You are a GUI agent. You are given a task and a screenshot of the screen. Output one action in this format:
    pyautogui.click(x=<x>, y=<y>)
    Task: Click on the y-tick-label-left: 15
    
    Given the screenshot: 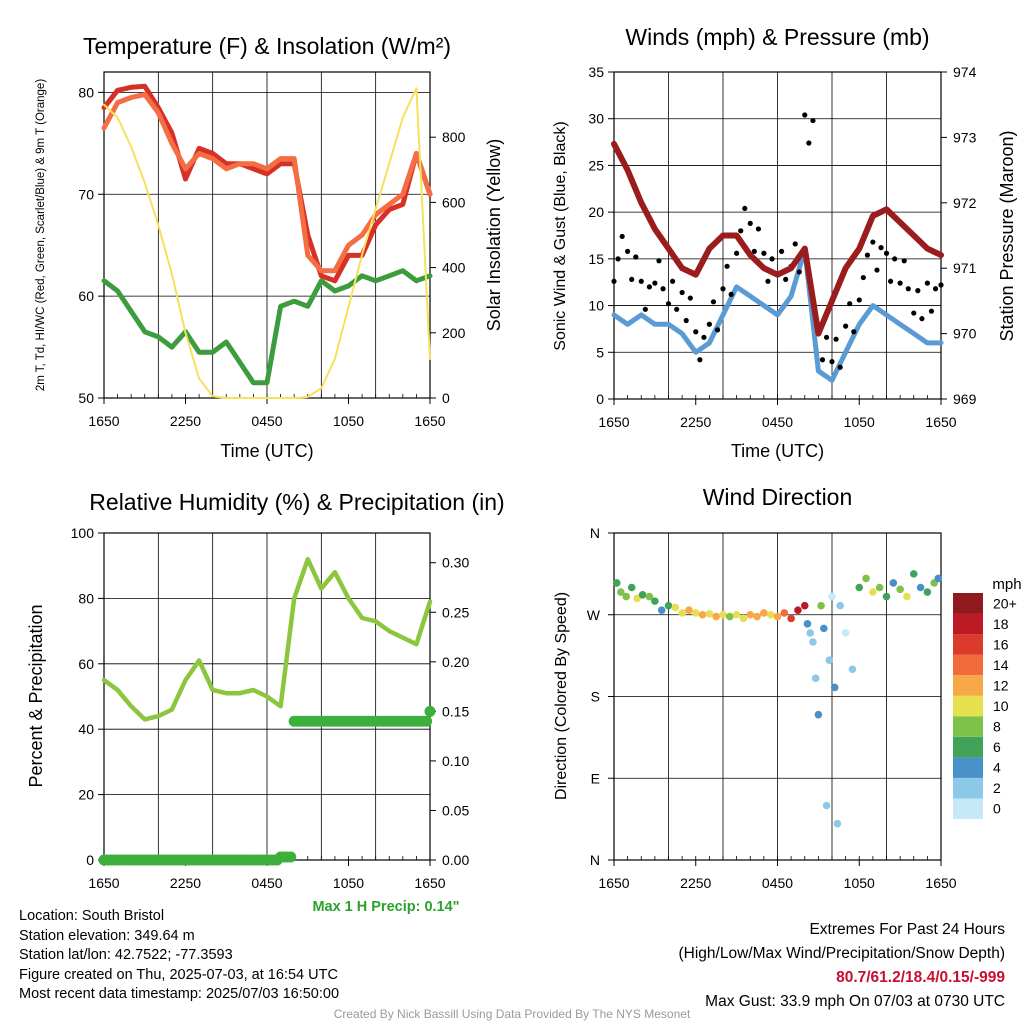 What is the action you would take?
    pyautogui.click(x=596, y=259)
    